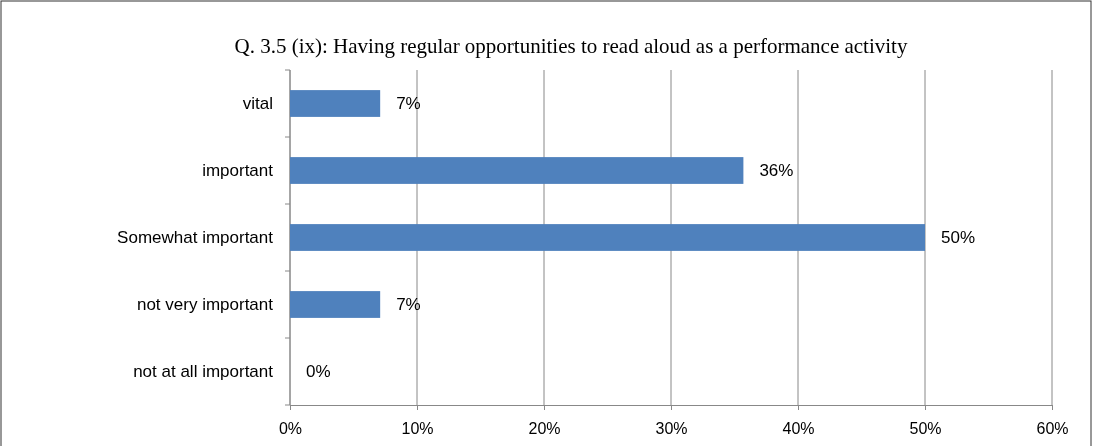 The height and width of the screenshot is (446, 1096). Describe the element at coordinates (671, 428) in the screenshot. I see `x-tick-label: 30%` at that location.